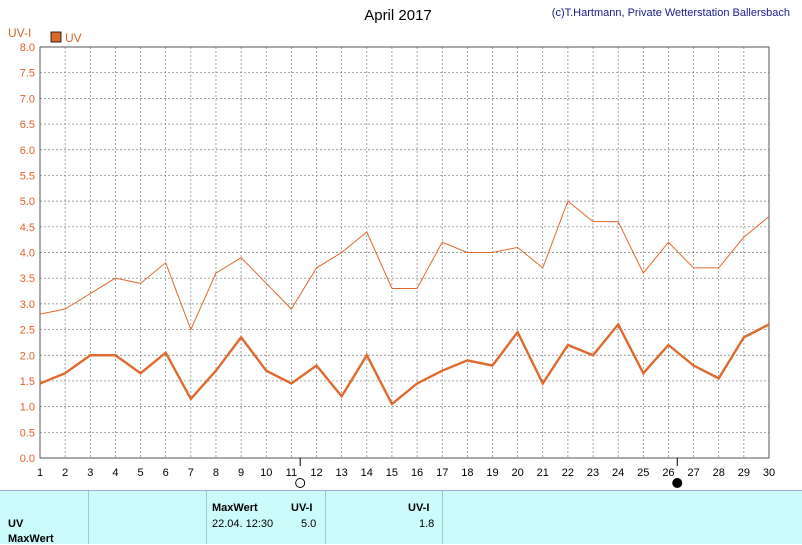  What do you see at coordinates (517, 473) in the screenshot?
I see `x-tick-label: 20` at bounding box center [517, 473].